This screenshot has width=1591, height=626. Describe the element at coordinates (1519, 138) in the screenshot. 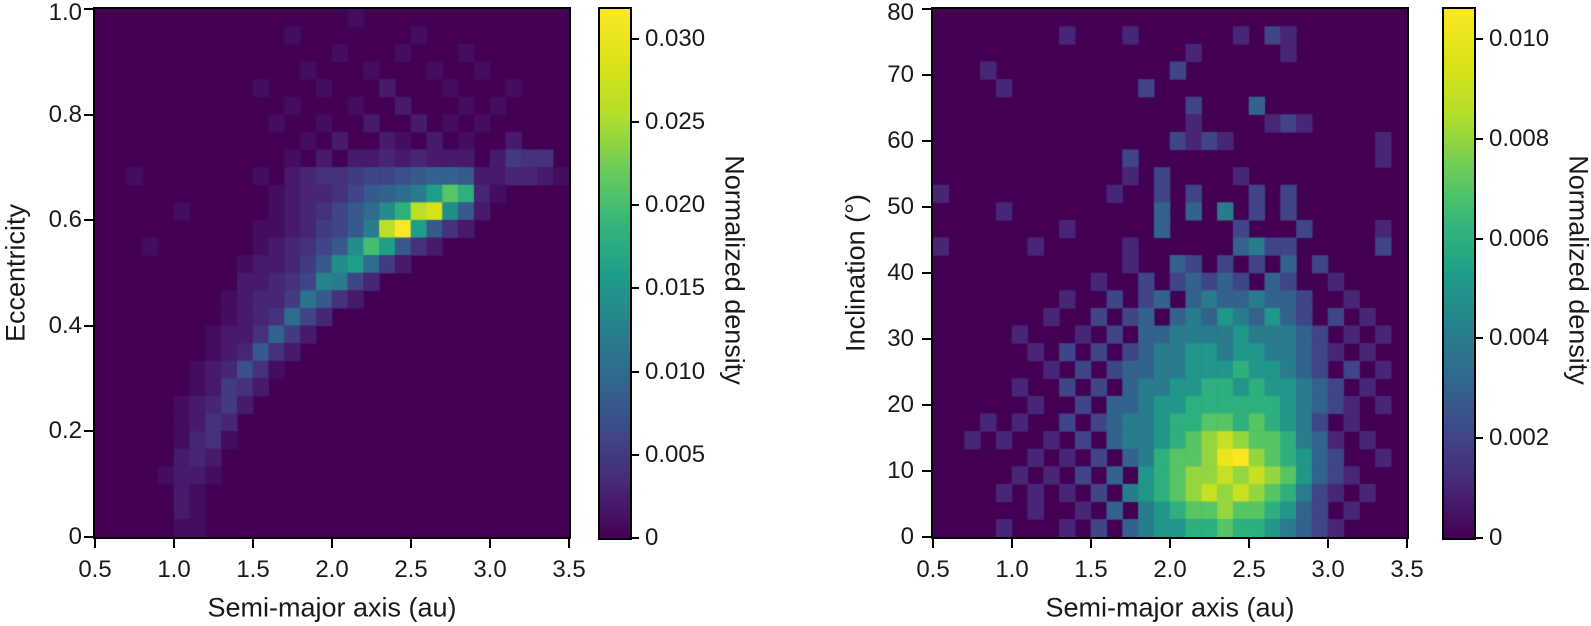

I see `colorbar-tick-label: 0.008` at that location.